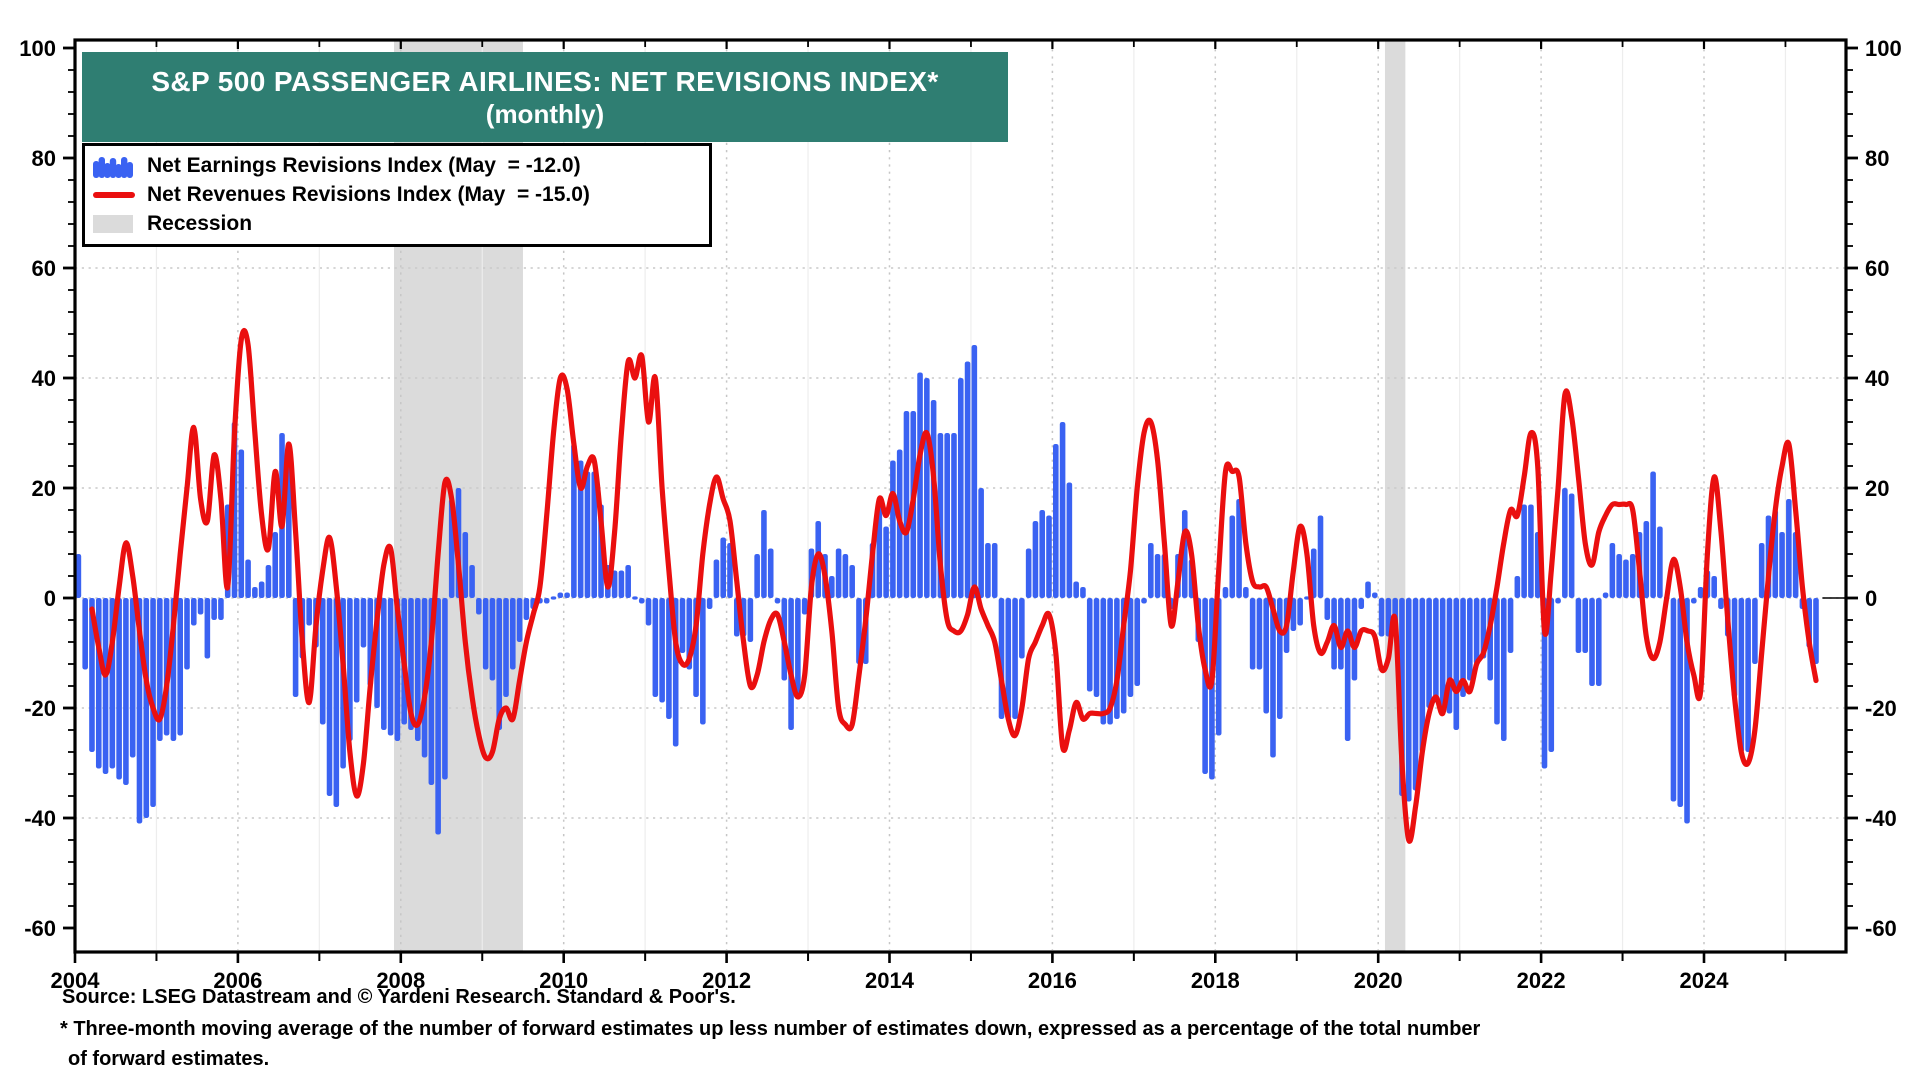 The height and width of the screenshot is (1080, 1920). I want to click on line-series-icon, so click(115, 195).